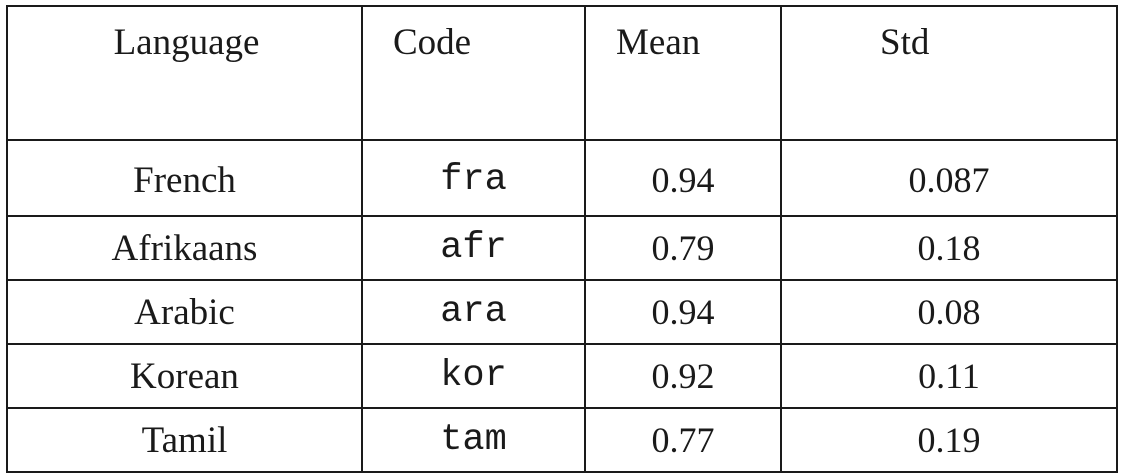 This screenshot has height=473, width=1122. What do you see at coordinates (184, 376) in the screenshot?
I see `cell-language: Korean` at bounding box center [184, 376].